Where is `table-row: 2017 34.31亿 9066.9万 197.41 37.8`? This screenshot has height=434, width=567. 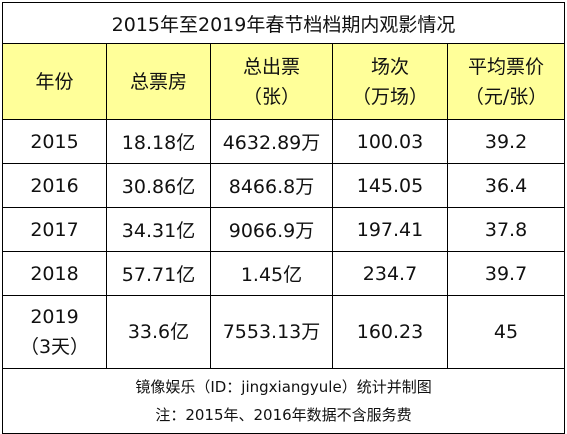 table-row: 2017 34.31亿 9066.9万 197.41 37.8 is located at coordinates (284, 229).